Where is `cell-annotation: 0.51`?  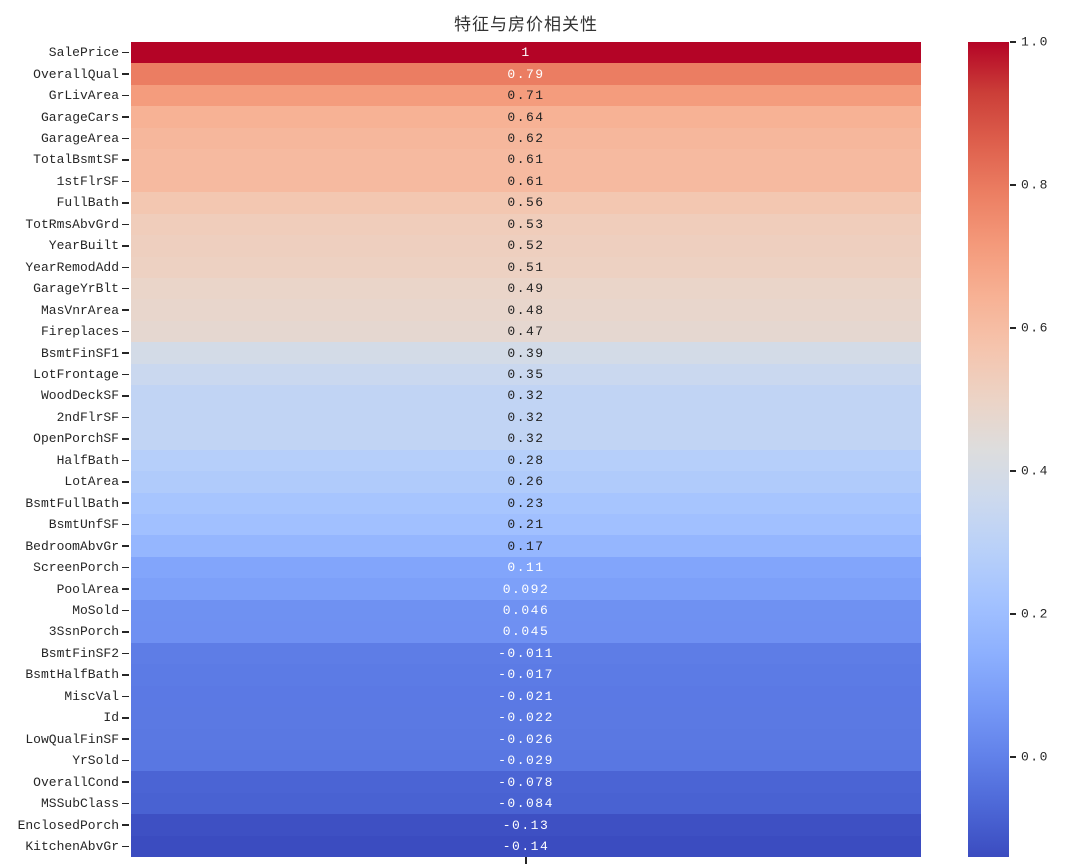
cell-annotation: 0.51 is located at coordinates (526, 267).